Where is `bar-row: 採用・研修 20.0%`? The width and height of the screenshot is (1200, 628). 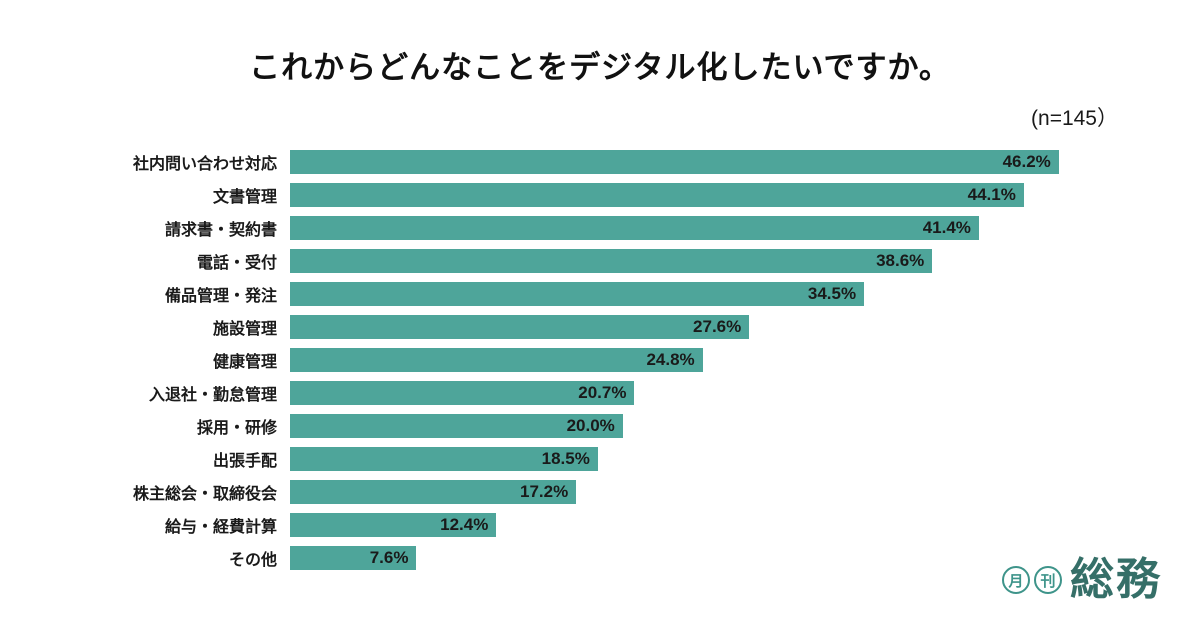
bar-row: 採用・研修 20.0% is located at coordinates (588, 426).